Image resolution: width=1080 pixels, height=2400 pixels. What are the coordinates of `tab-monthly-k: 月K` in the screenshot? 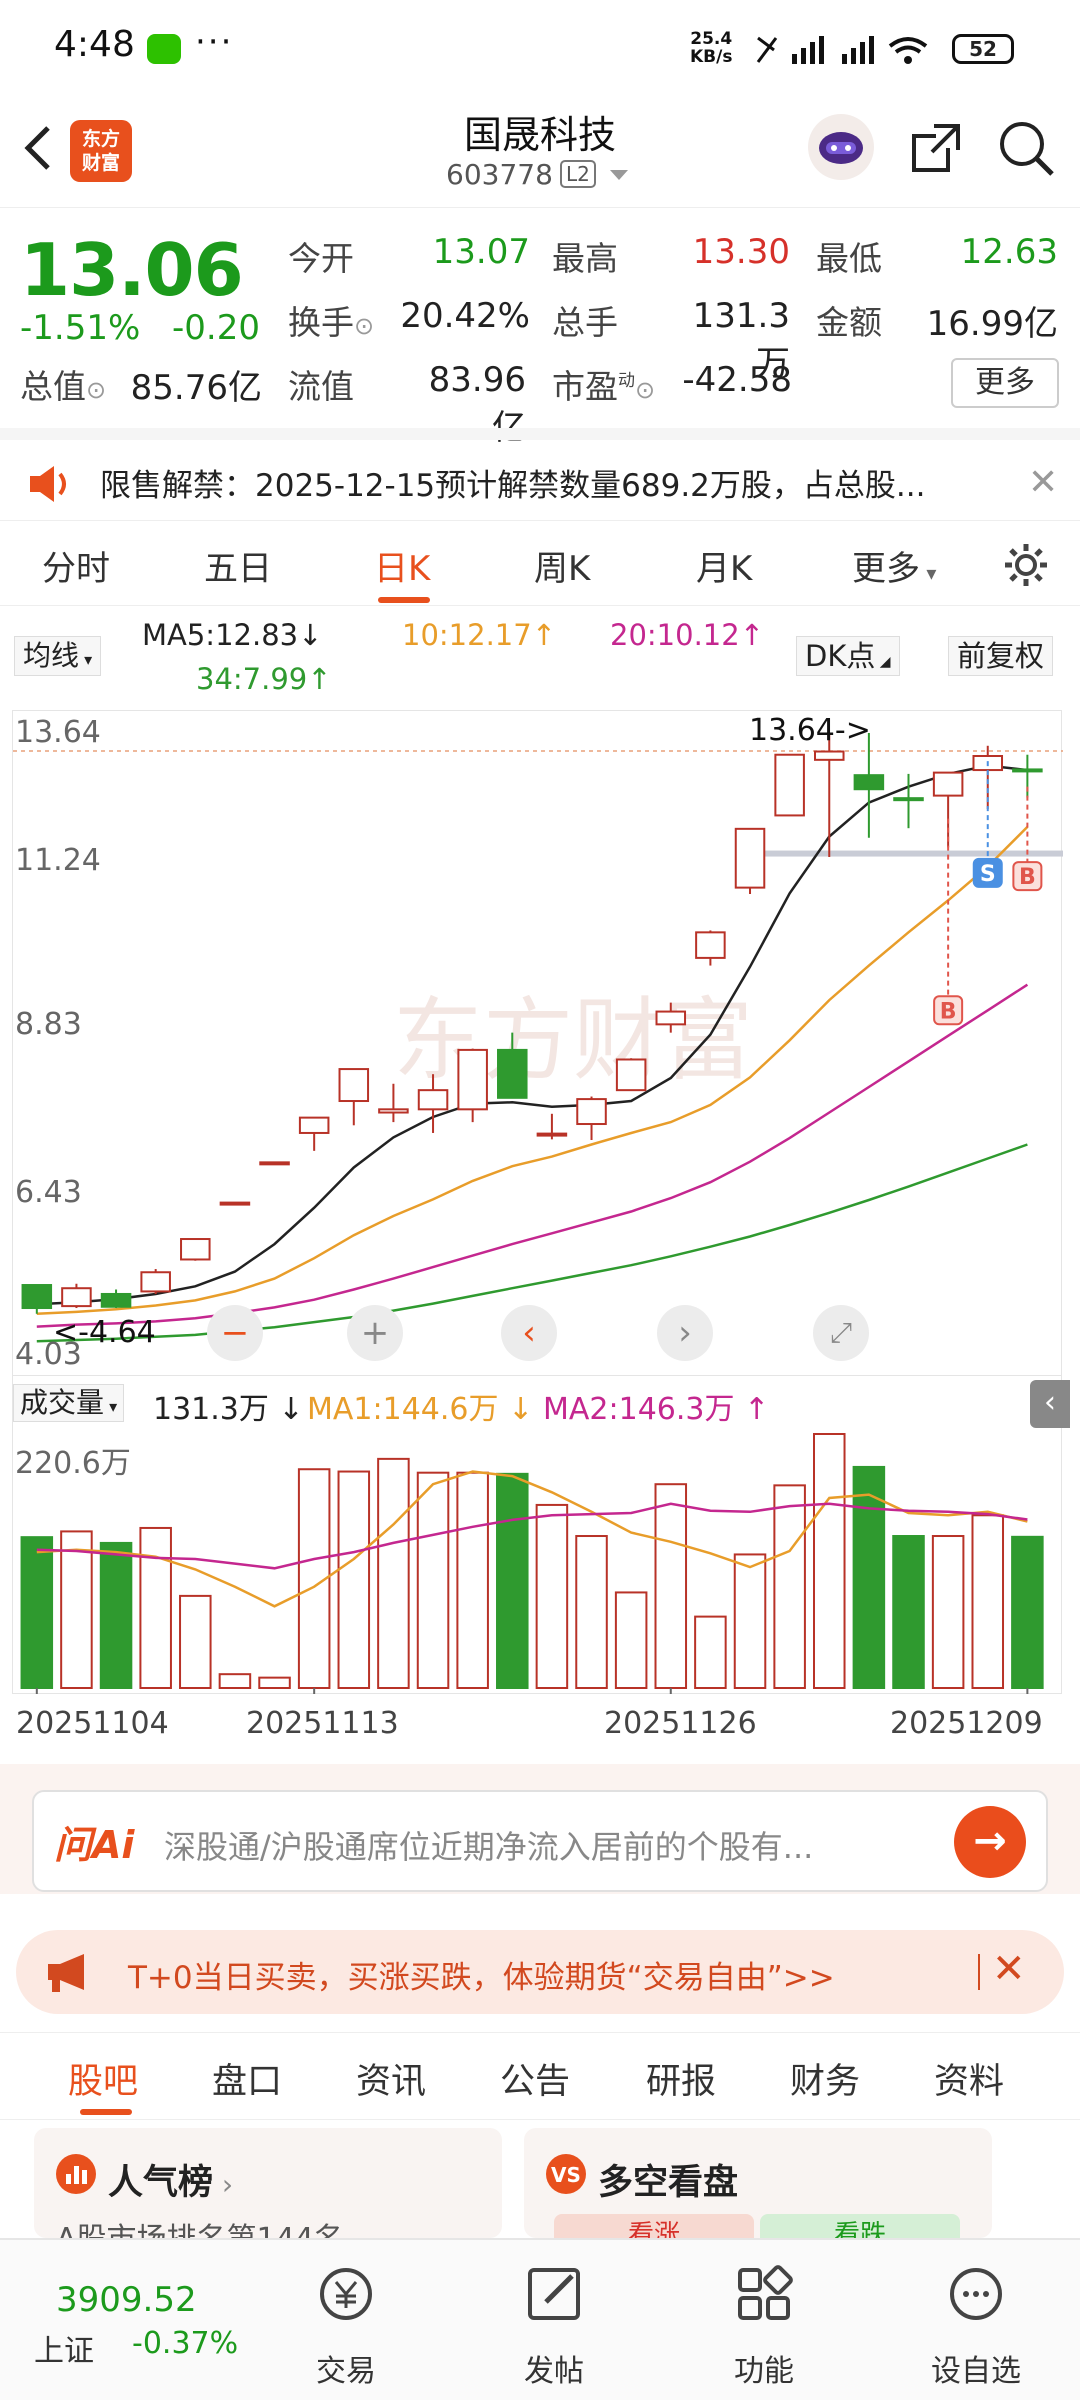 It's located at (724, 569).